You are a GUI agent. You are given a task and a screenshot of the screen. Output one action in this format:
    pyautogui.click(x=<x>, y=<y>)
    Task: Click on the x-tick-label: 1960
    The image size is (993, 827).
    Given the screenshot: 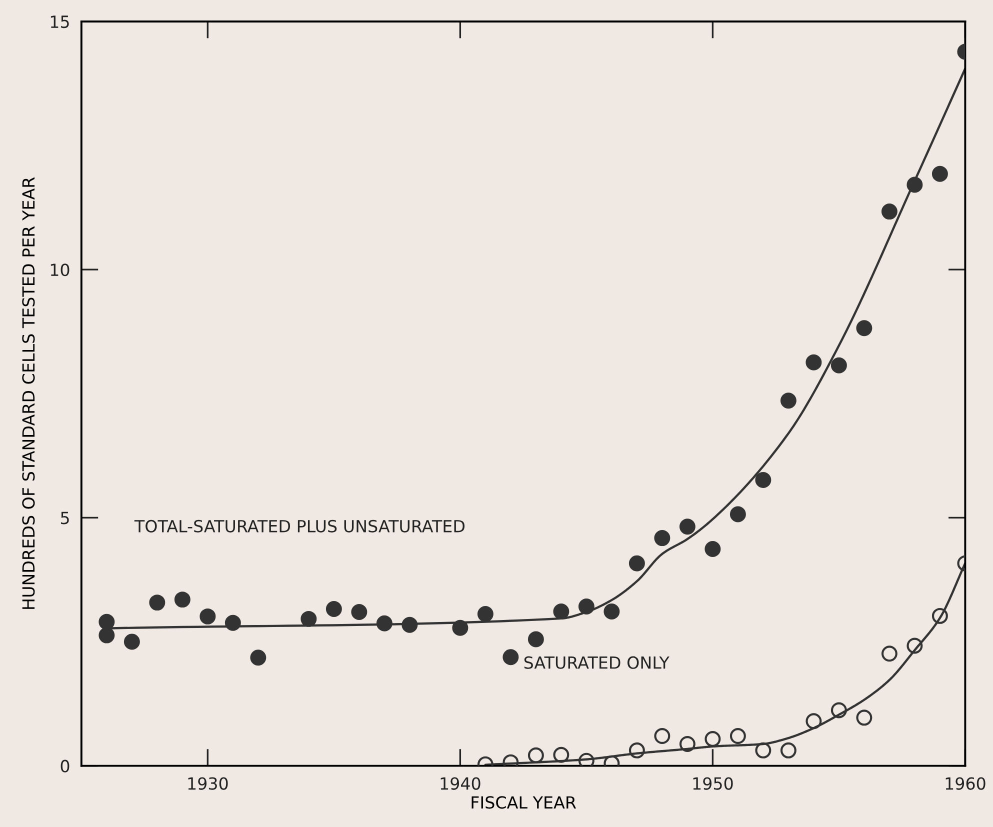 What is the action you would take?
    pyautogui.click(x=966, y=783)
    